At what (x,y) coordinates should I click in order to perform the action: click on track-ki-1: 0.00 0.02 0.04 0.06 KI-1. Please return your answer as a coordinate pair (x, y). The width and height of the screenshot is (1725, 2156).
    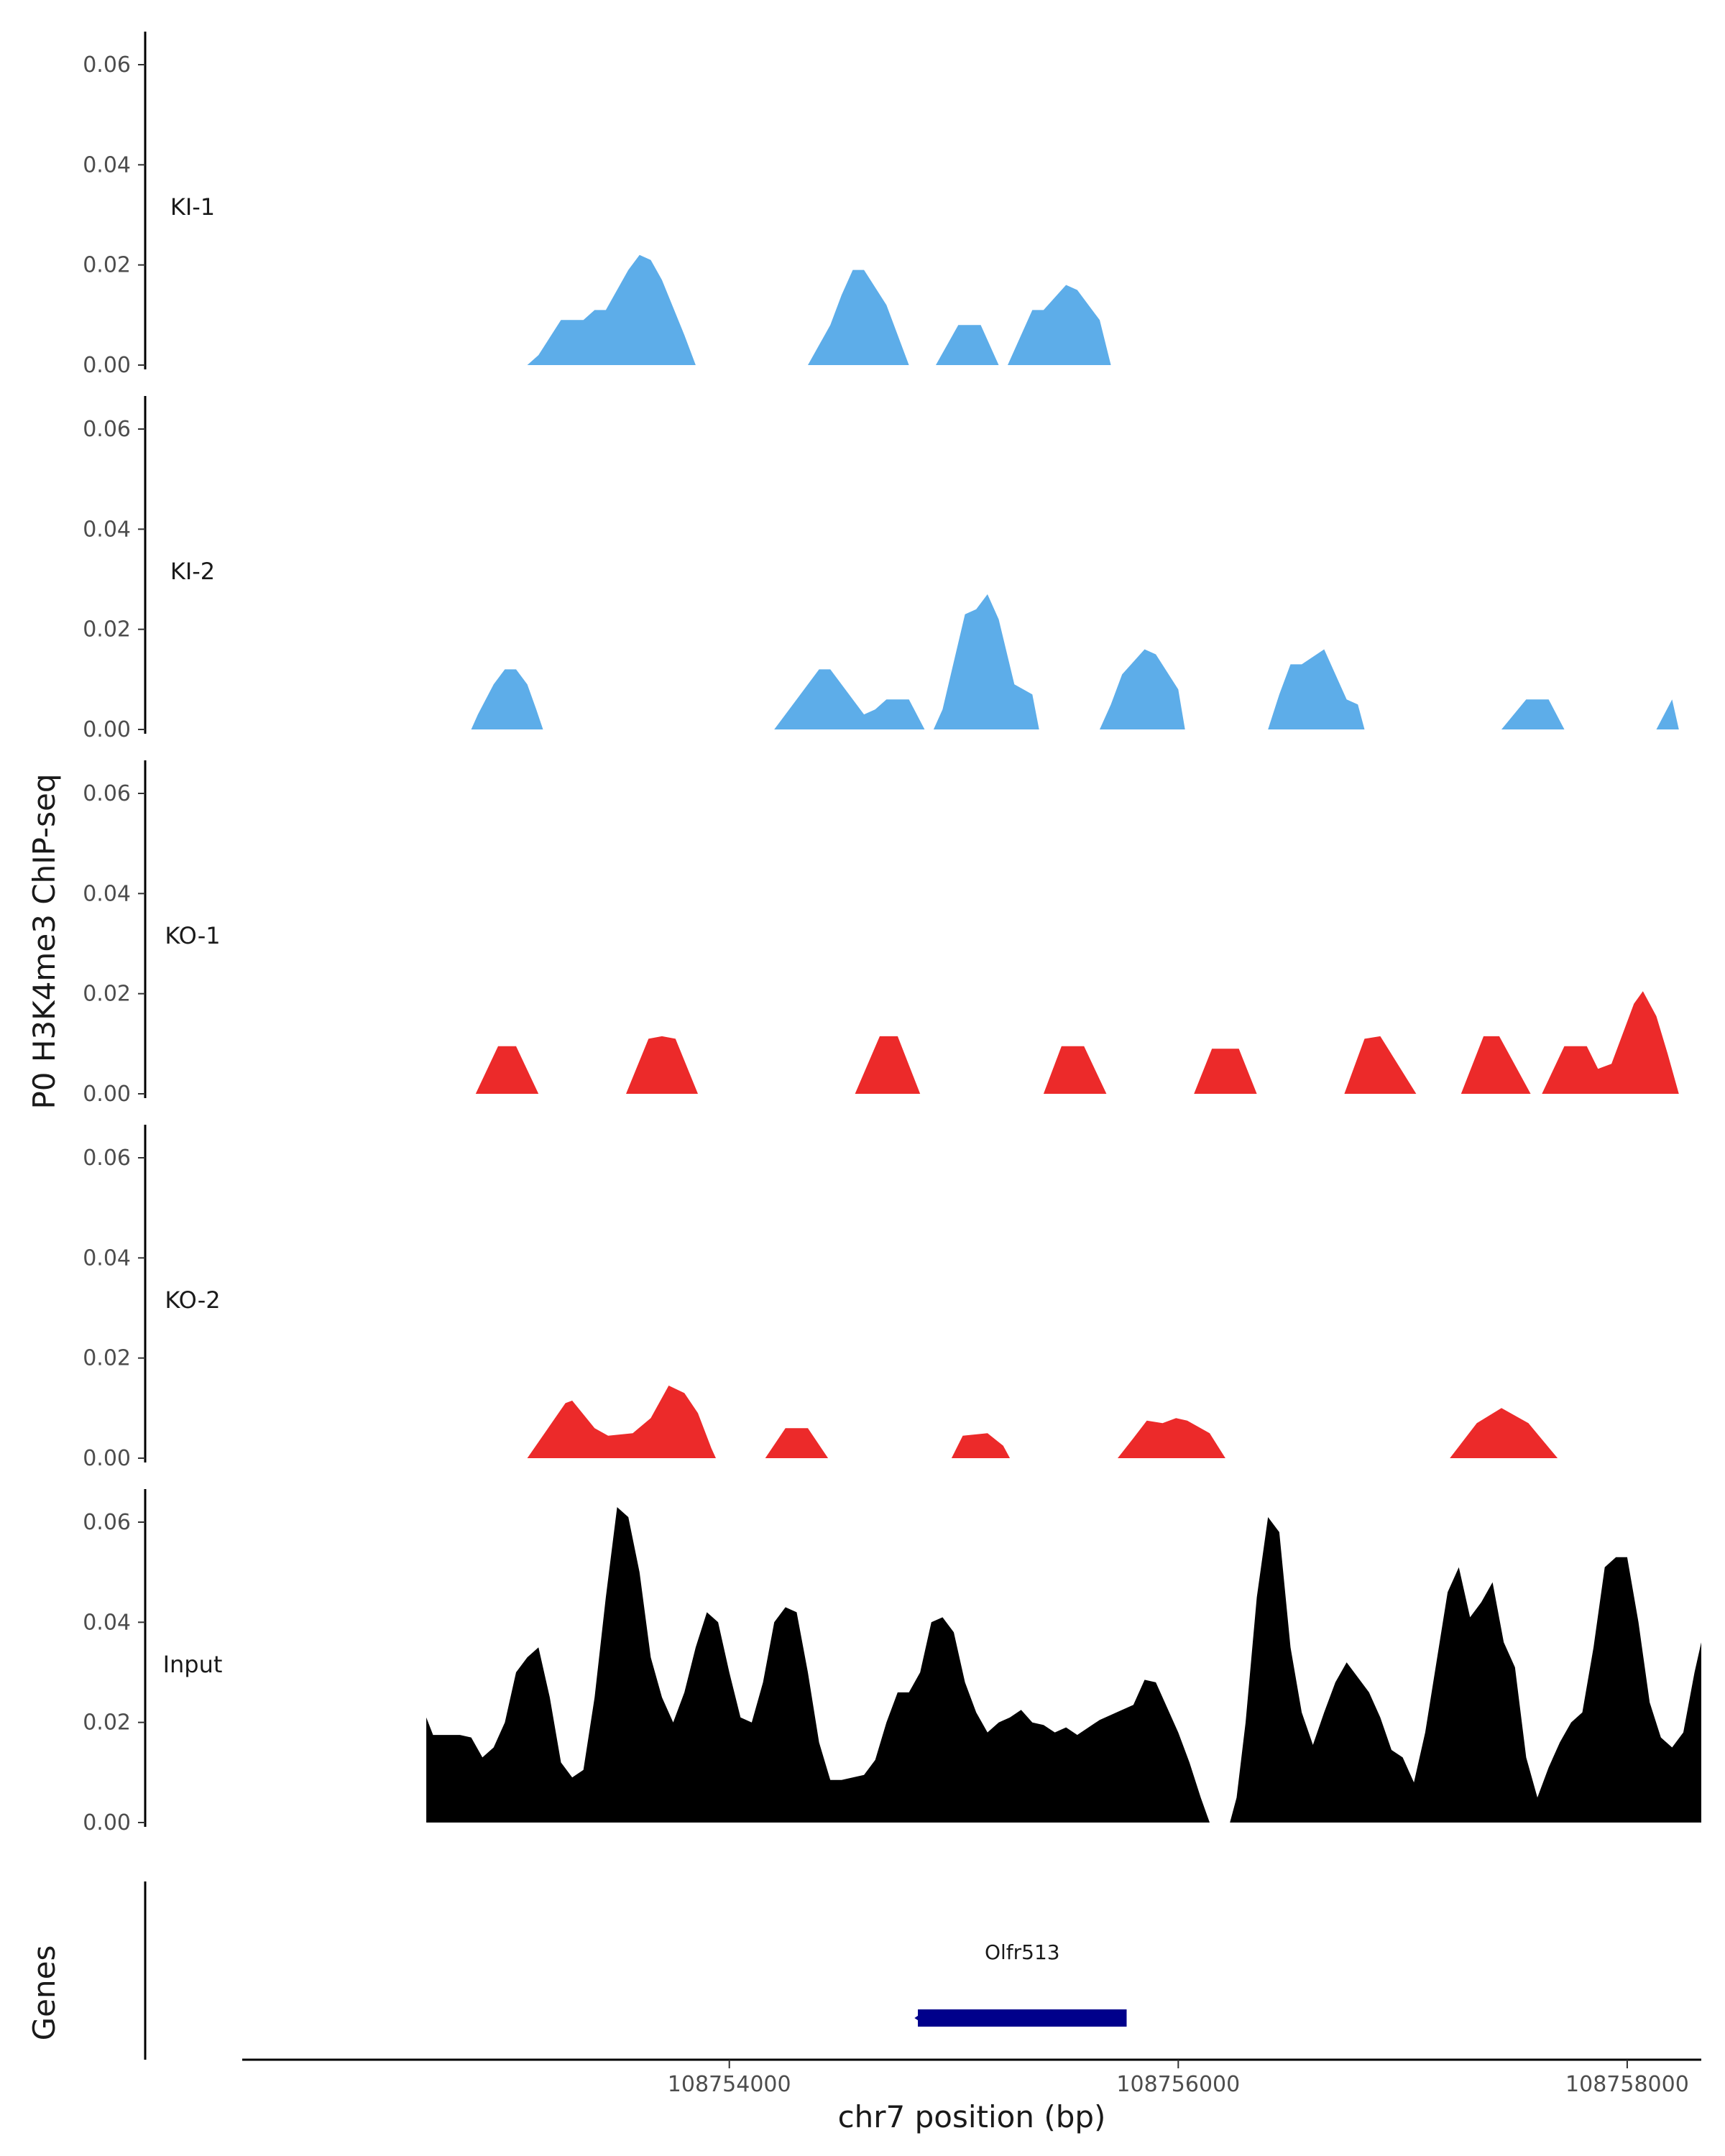
    Looking at the image, I should click on (597, 205).